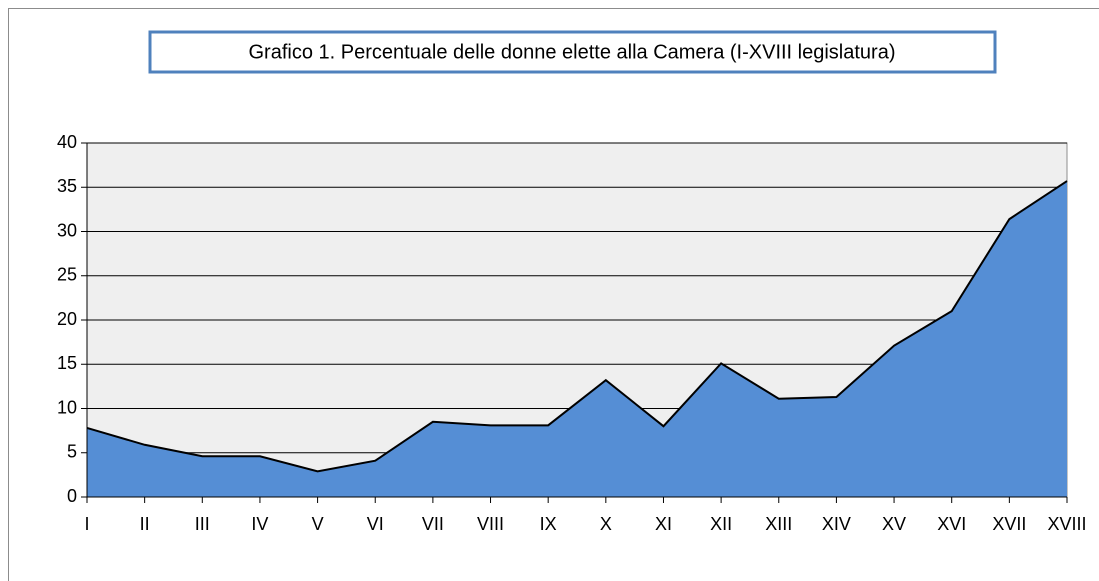  Describe the element at coordinates (606, 524) in the screenshot. I see `x-tick-label: X` at that location.